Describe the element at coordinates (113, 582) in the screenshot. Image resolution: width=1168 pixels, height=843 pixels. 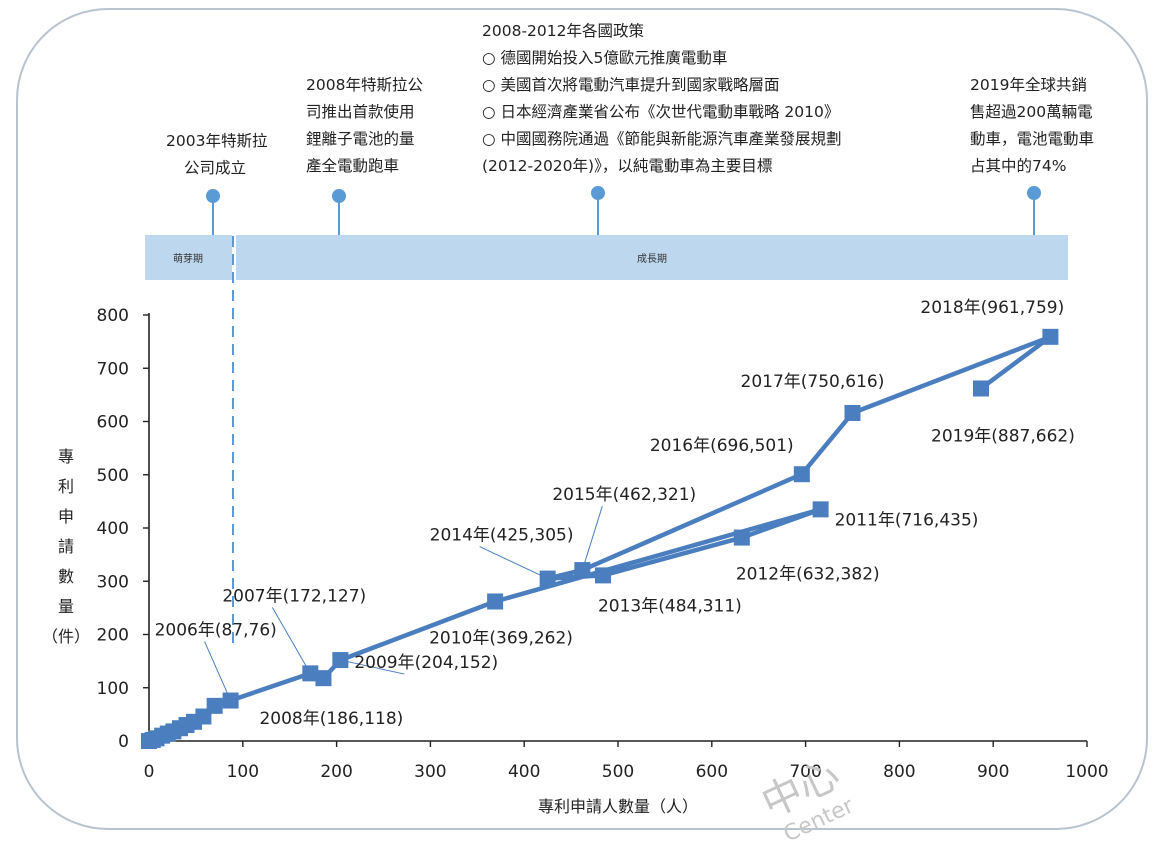
I see `y-tick-label: 300` at that location.